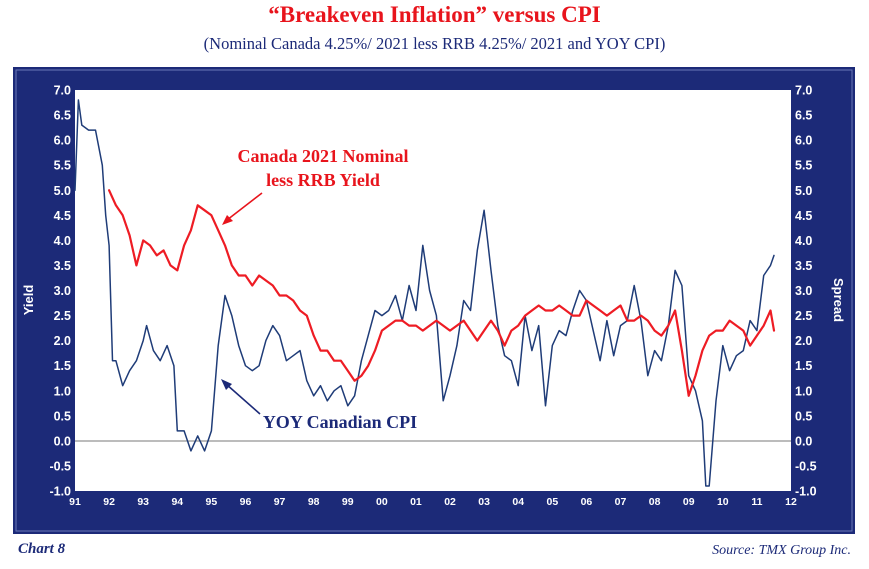 This screenshot has width=869, height=569. Describe the element at coordinates (803, 241) in the screenshot. I see `y-tick-label-right: 4.0` at that location.